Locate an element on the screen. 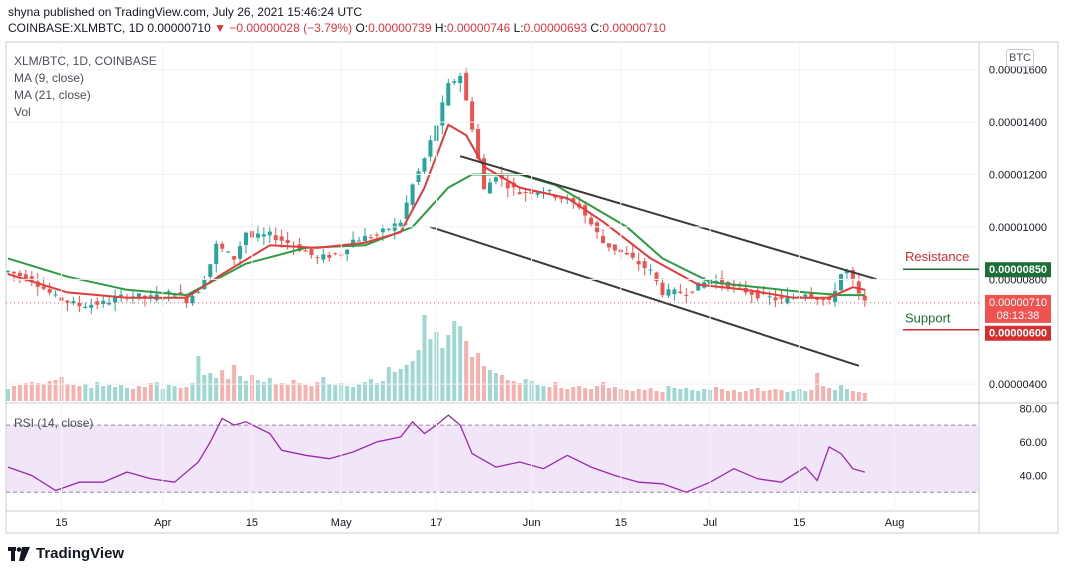 The image size is (1065, 573). price-tick-label: 0.00001400 is located at coordinates (1018, 123).